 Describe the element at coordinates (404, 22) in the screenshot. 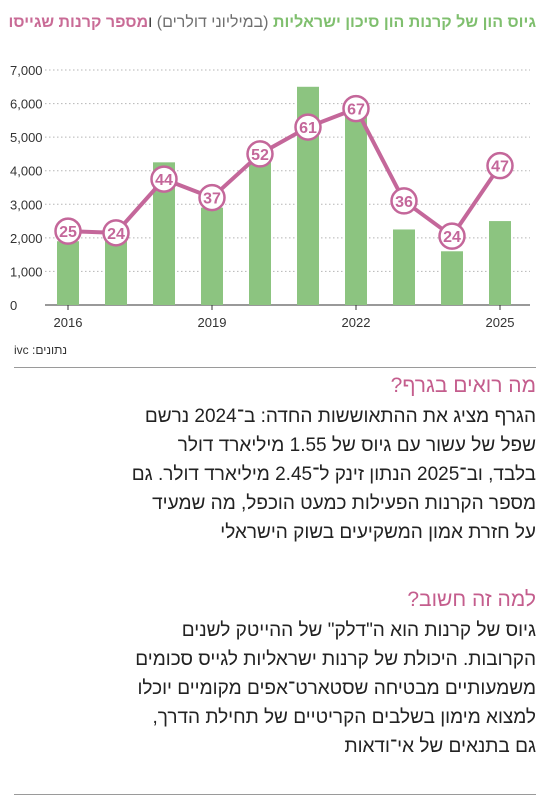

I see `title-green-part: גיוס הון של קרנות הון סיכון ישראליות` at that location.